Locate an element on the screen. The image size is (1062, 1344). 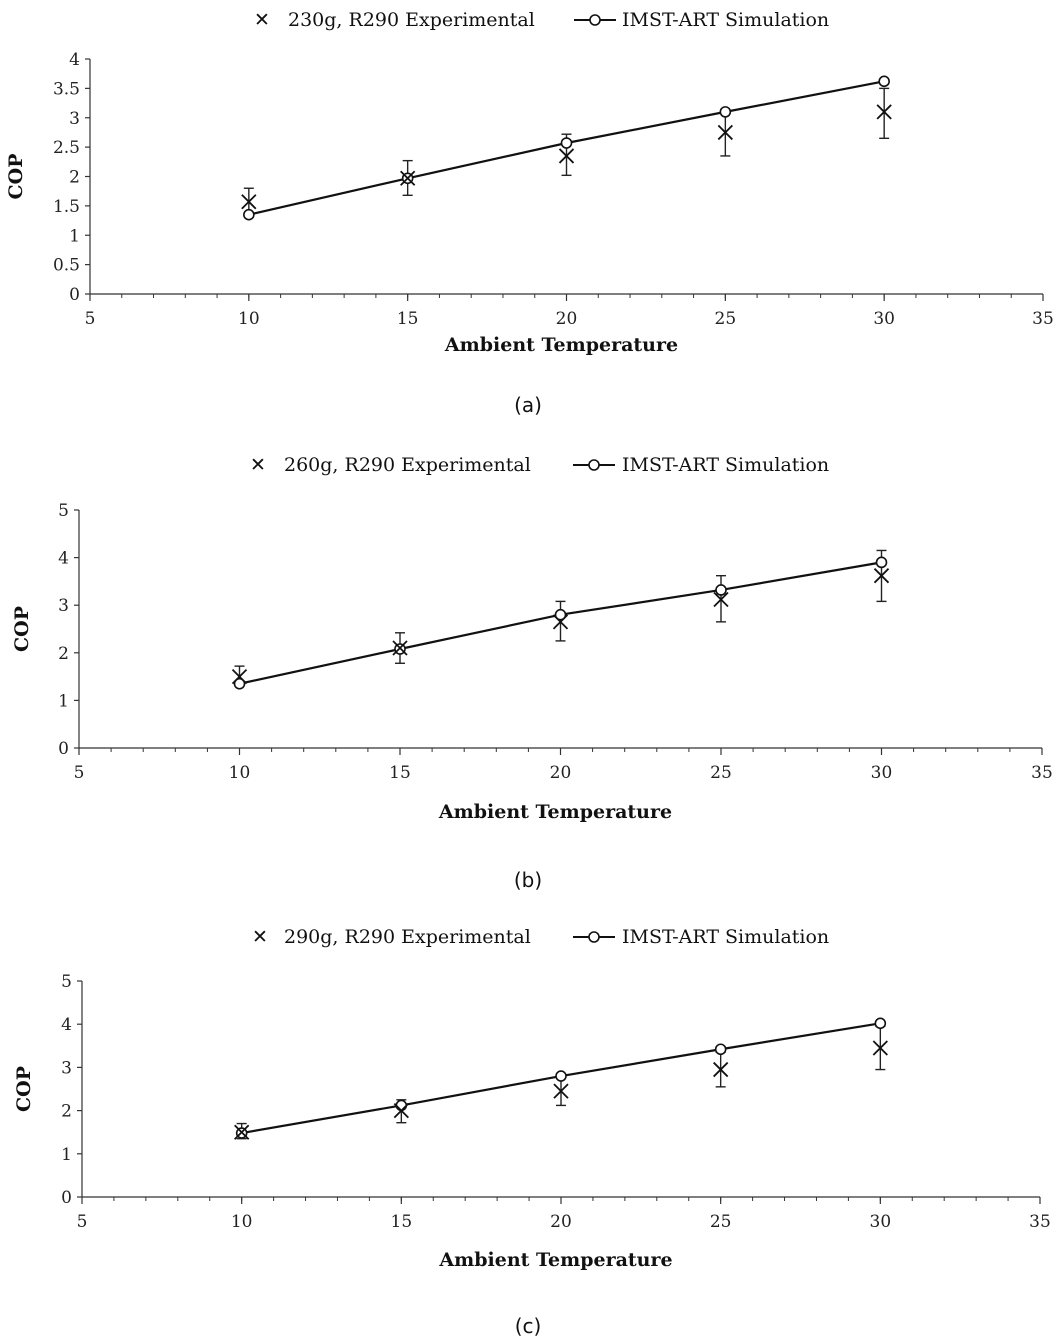
legend-label-experimental: 230g, R290 Experimental is located at coordinates (411, 20).